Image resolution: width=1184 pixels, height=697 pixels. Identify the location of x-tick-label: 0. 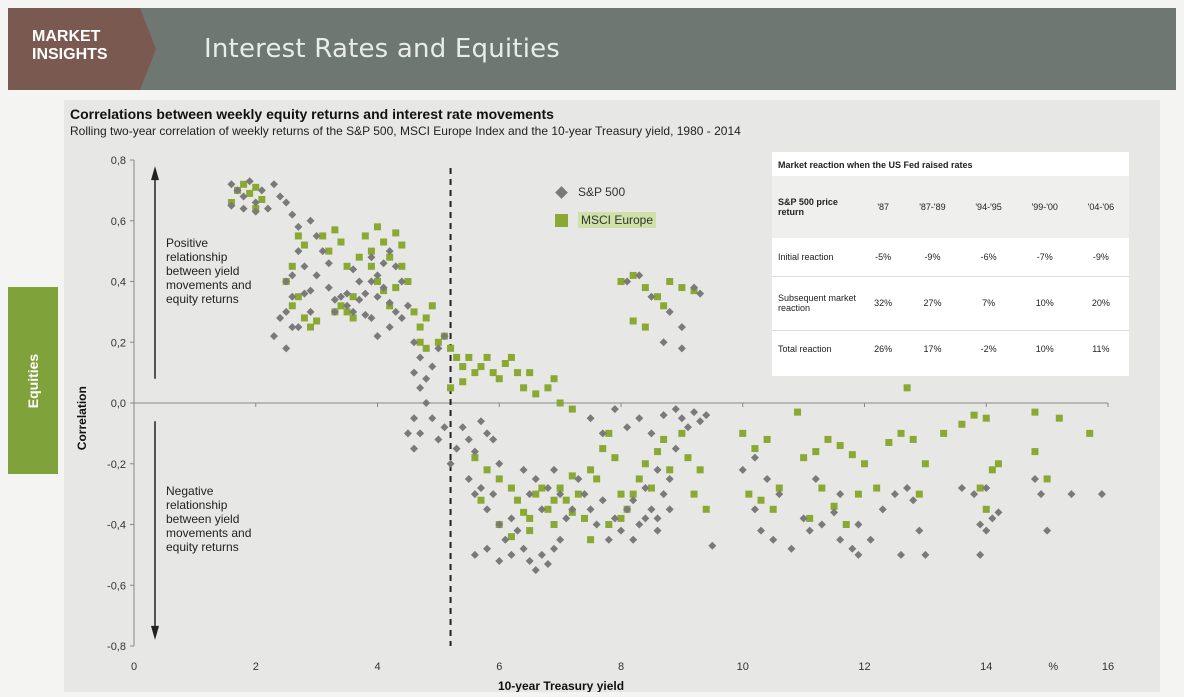
(134, 667).